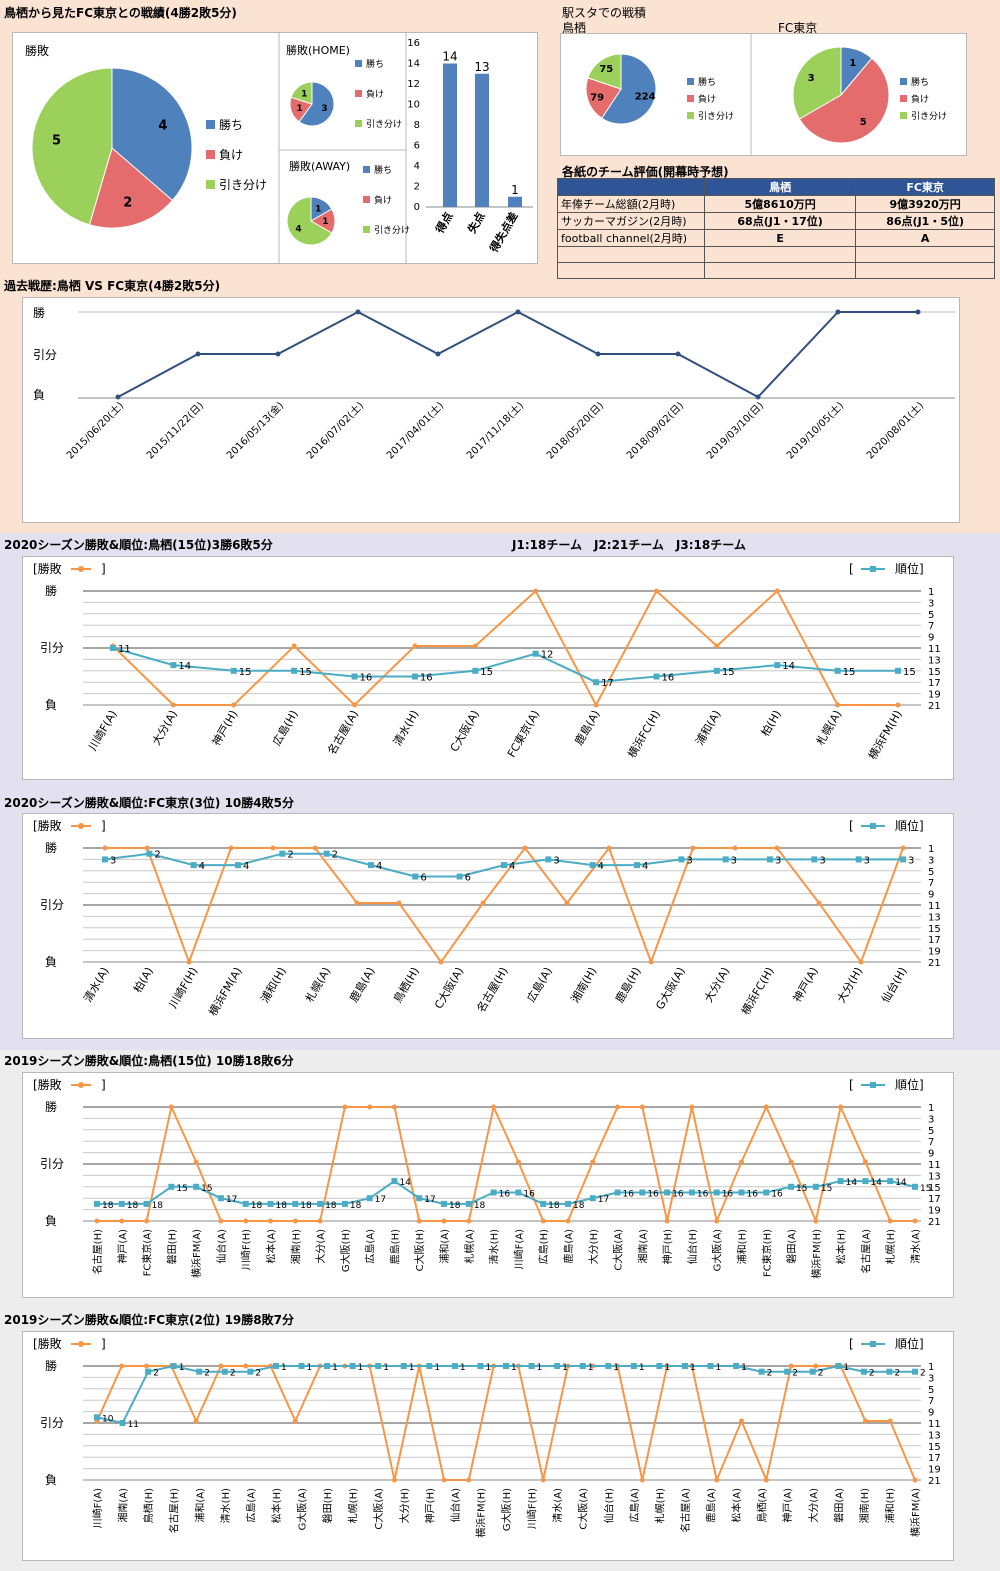  Describe the element at coordinates (148, 1505) in the screenshot. I see `x-category-label: 鳥栖(H)` at that location.